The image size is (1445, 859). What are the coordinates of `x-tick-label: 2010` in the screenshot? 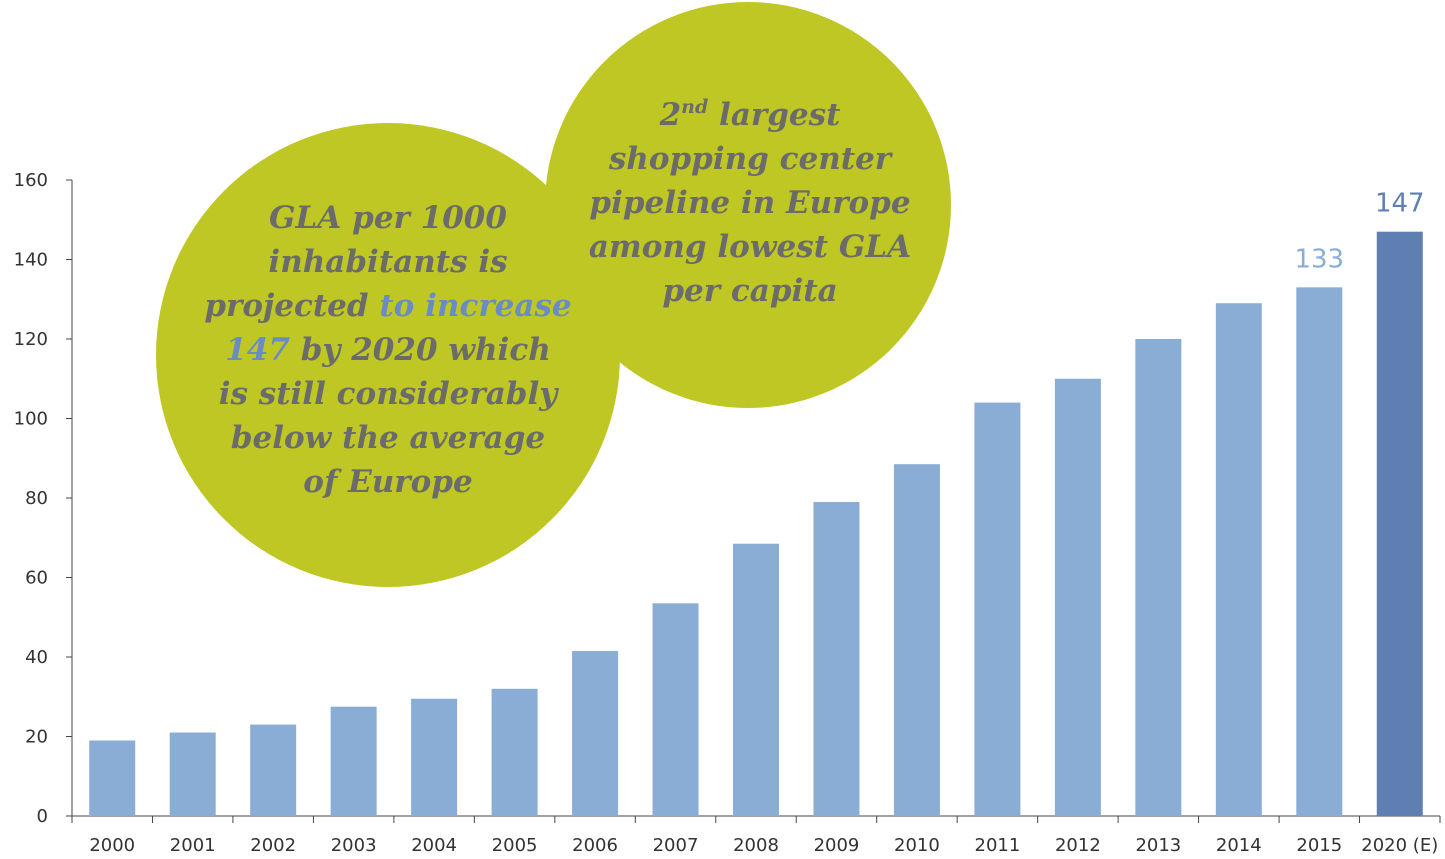 It's located at (917, 845).